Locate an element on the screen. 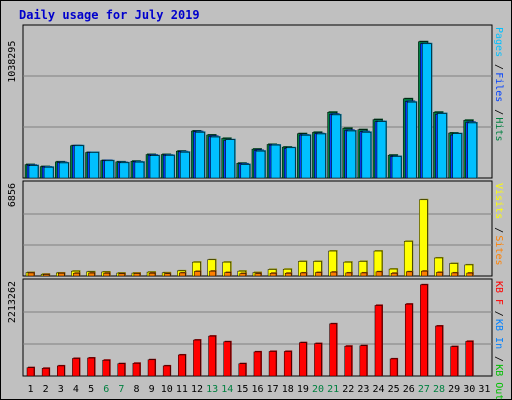 The height and width of the screenshot is (400, 512). bar-sites-day-30-face is located at coordinates (470, 274).